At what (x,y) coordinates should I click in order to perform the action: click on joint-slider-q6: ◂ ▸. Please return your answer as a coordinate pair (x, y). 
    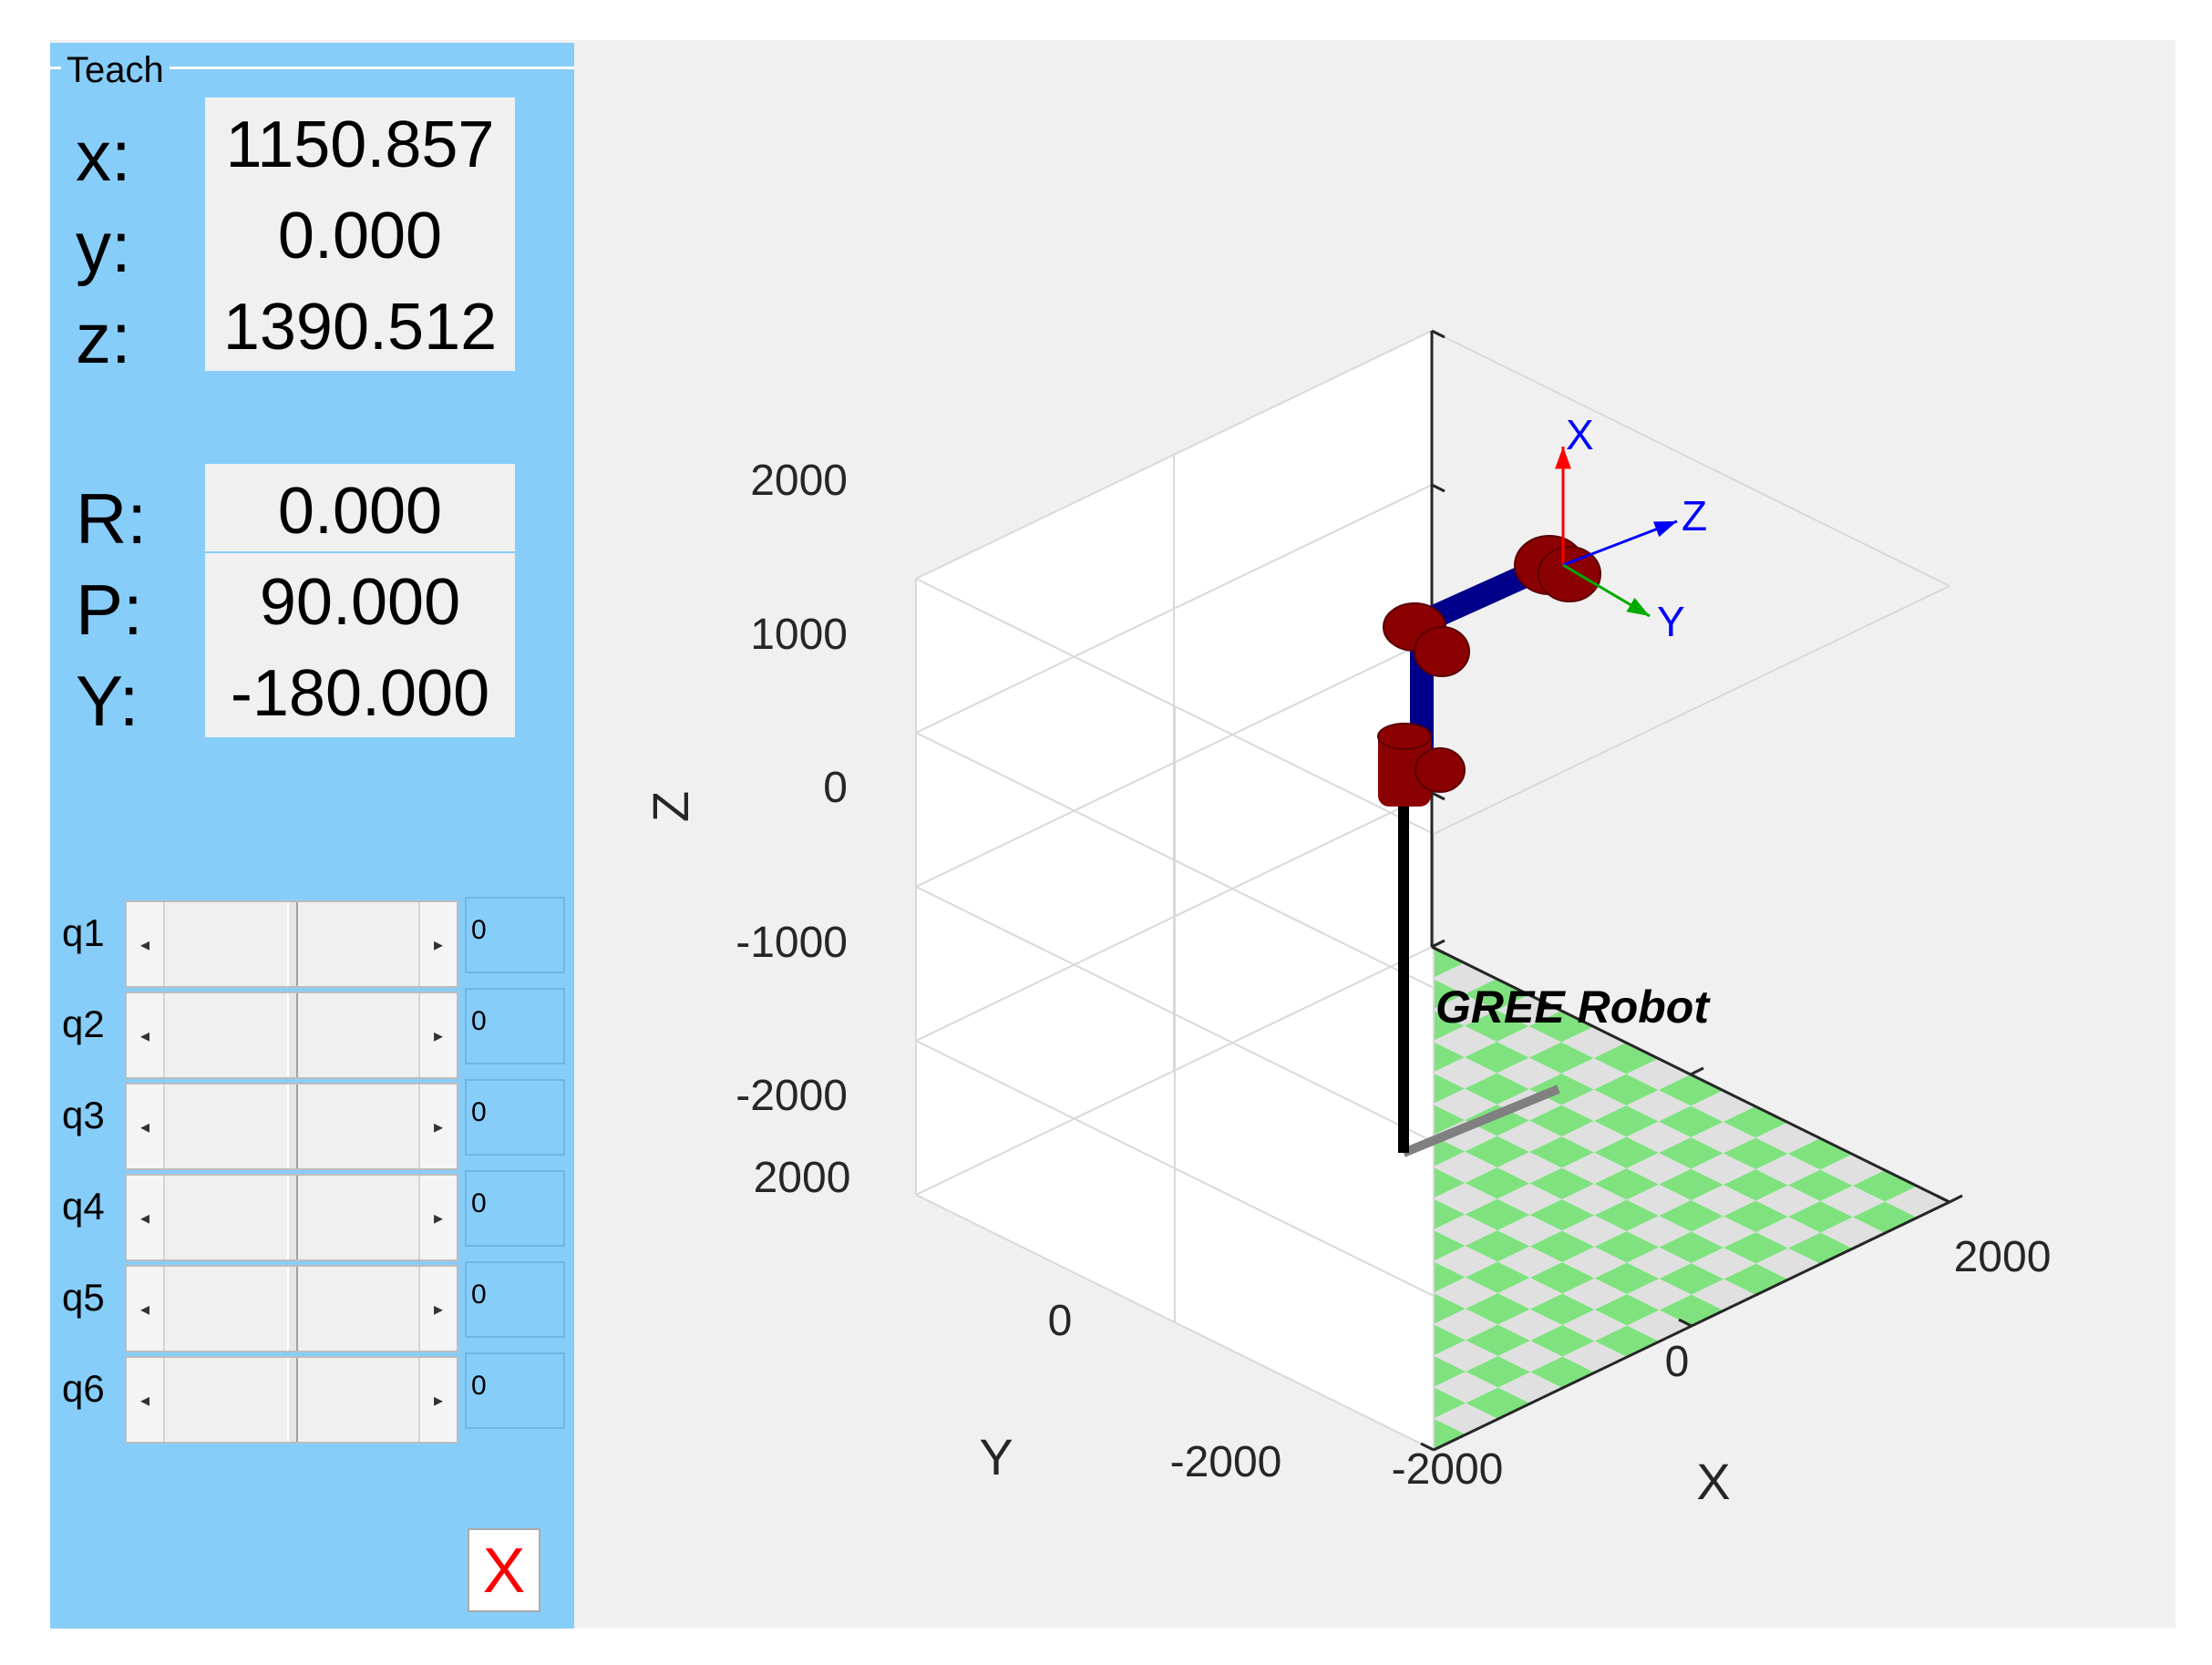
    Looking at the image, I should click on (291, 1400).